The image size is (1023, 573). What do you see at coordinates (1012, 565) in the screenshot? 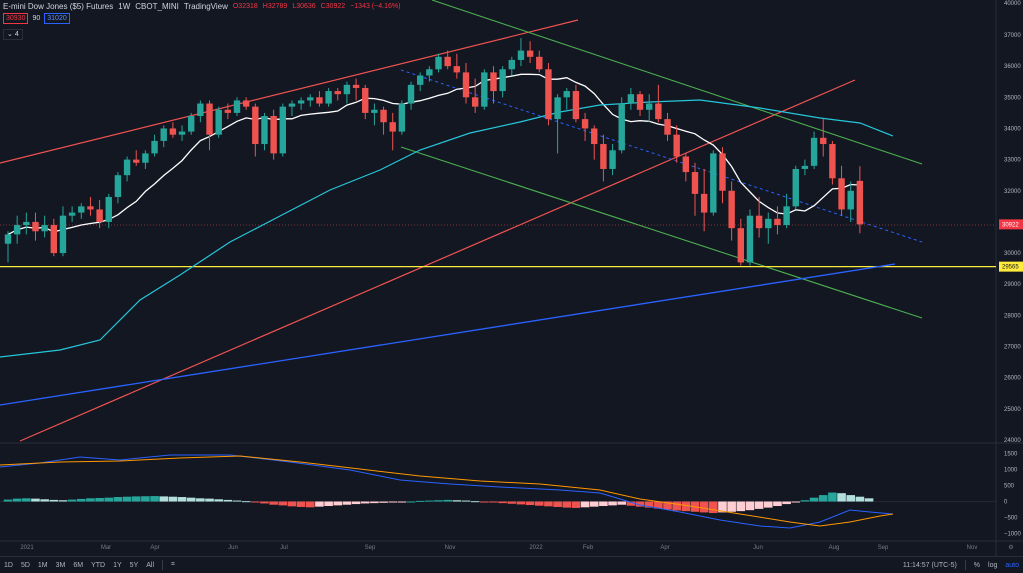
I see `auto-scale-toggle: auto` at bounding box center [1012, 565].